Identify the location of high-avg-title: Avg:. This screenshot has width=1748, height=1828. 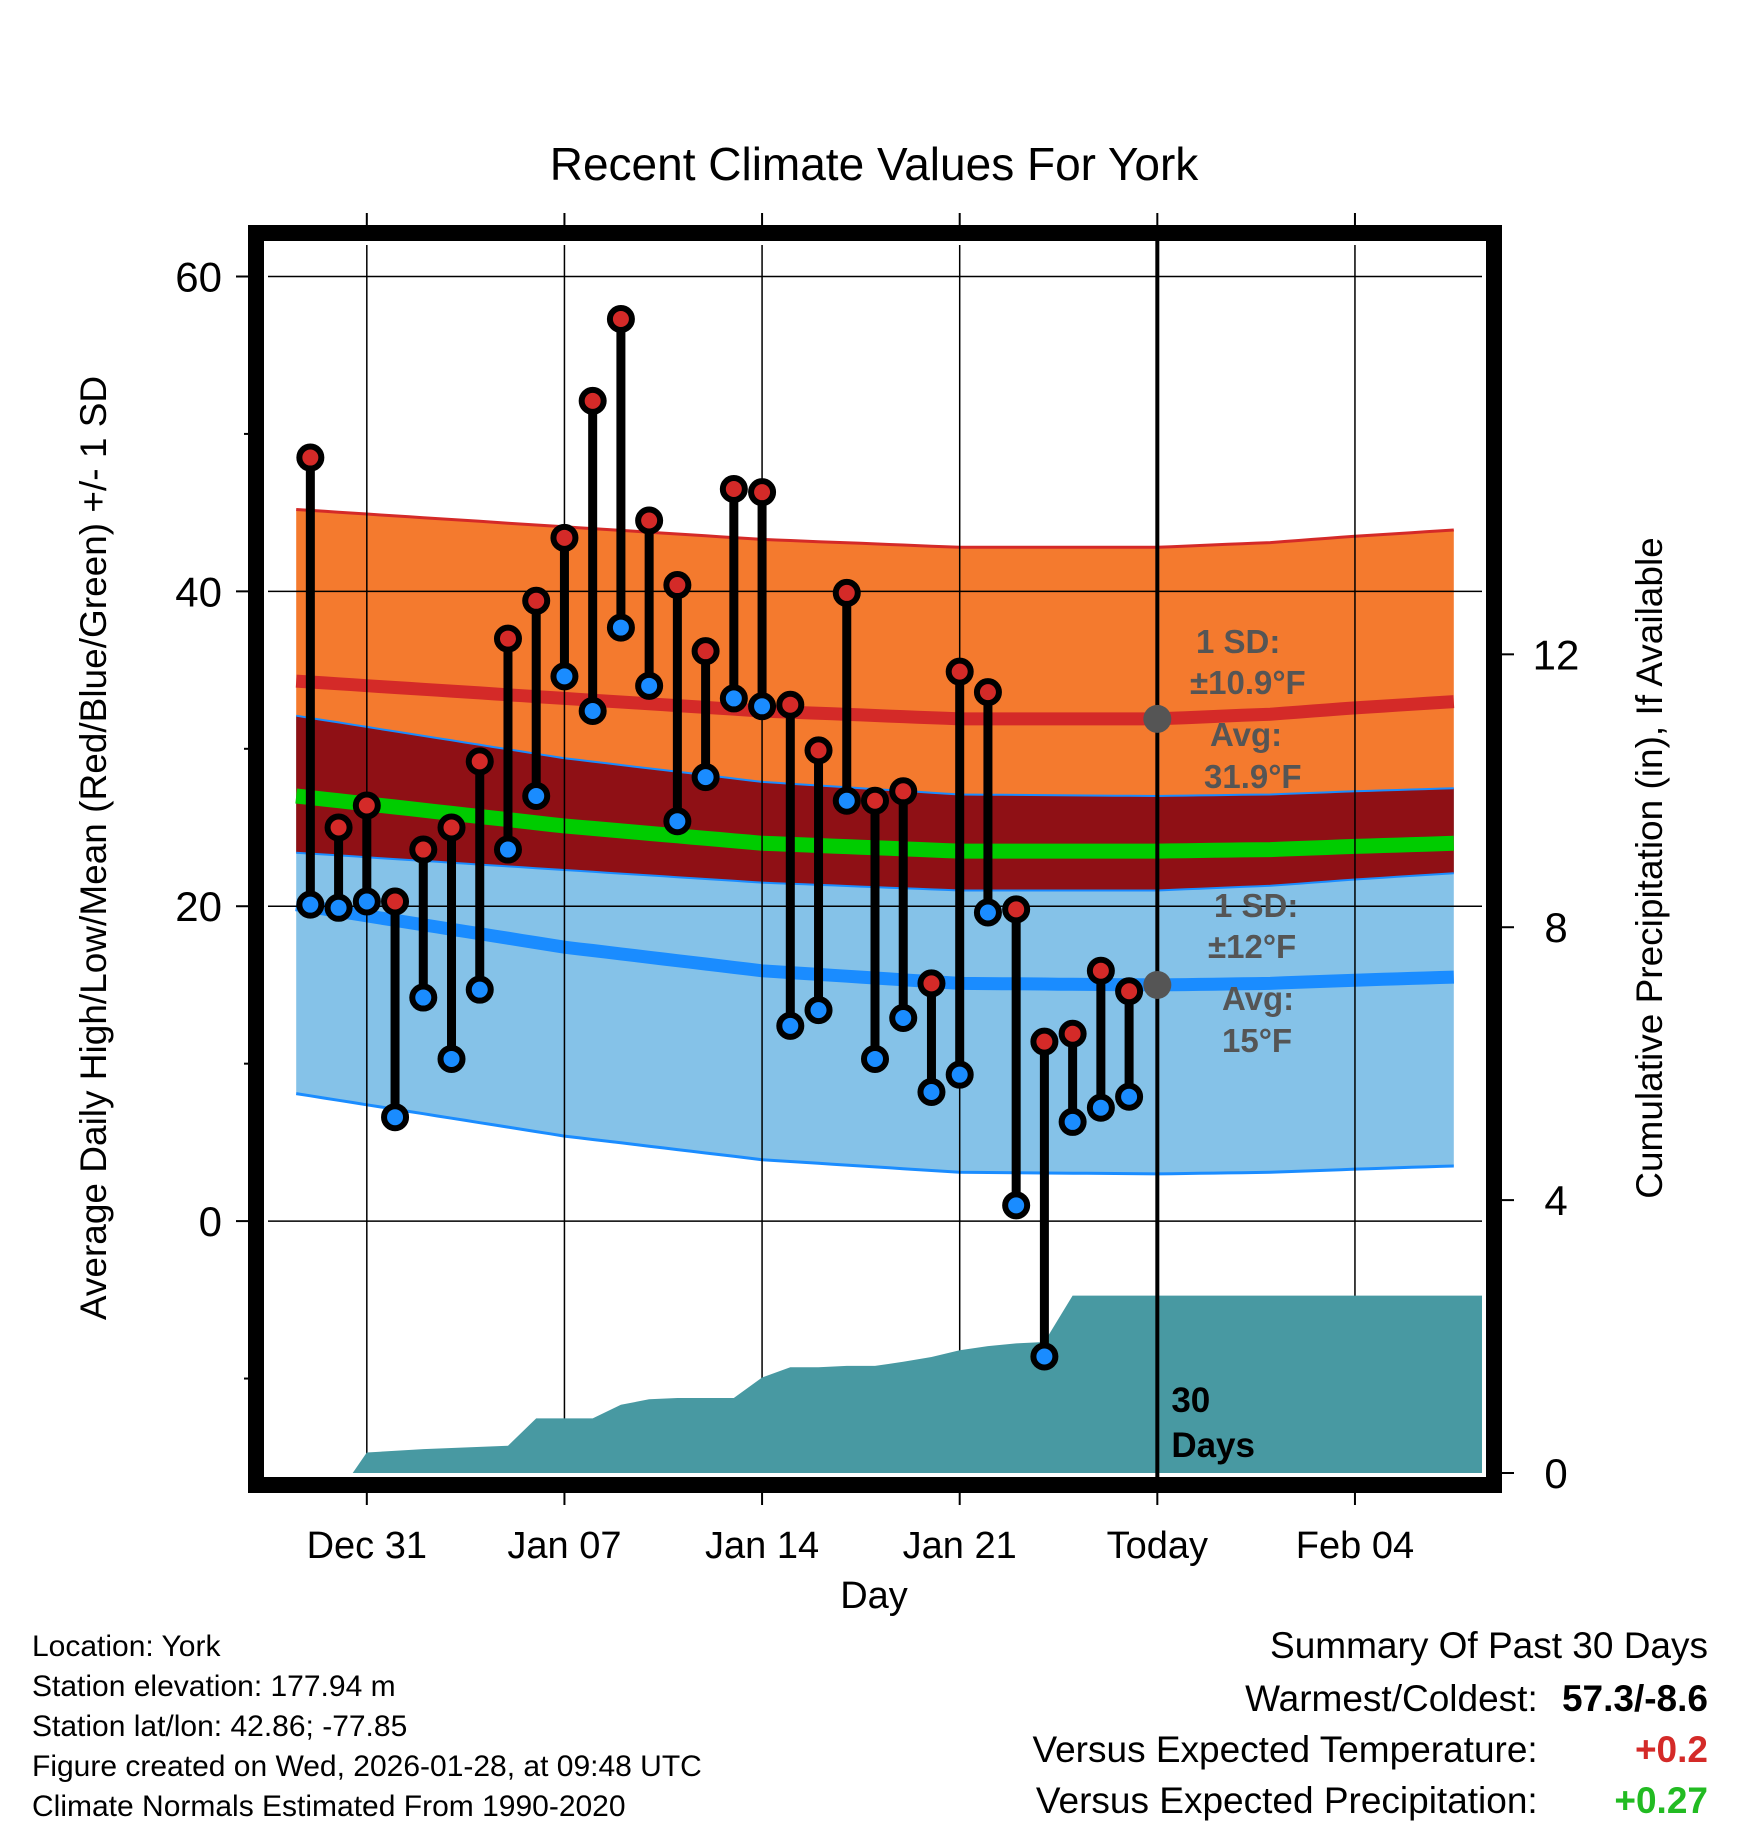
(1246, 734).